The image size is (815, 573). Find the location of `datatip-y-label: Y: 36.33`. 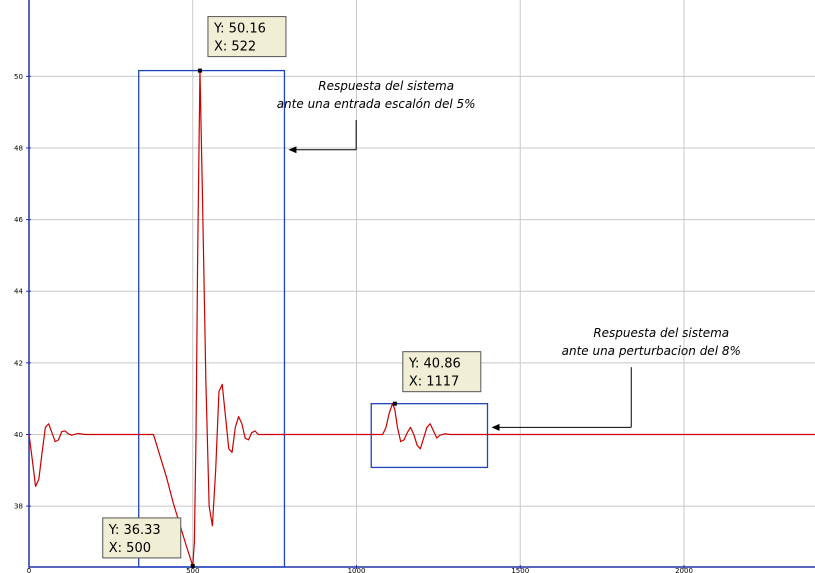

datatip-y-label: Y: 36.33 is located at coordinates (134, 530).